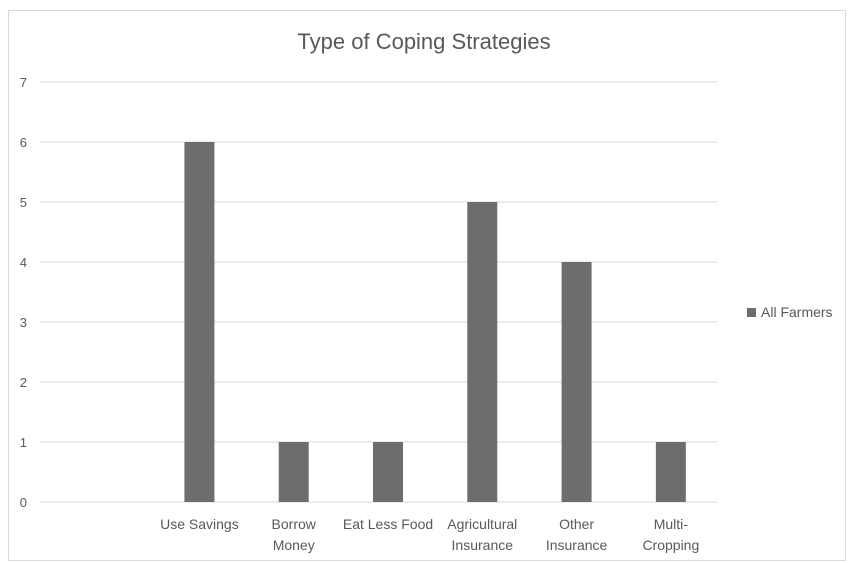  Describe the element at coordinates (23, 442) in the screenshot. I see `y-tick-label: 1` at that location.